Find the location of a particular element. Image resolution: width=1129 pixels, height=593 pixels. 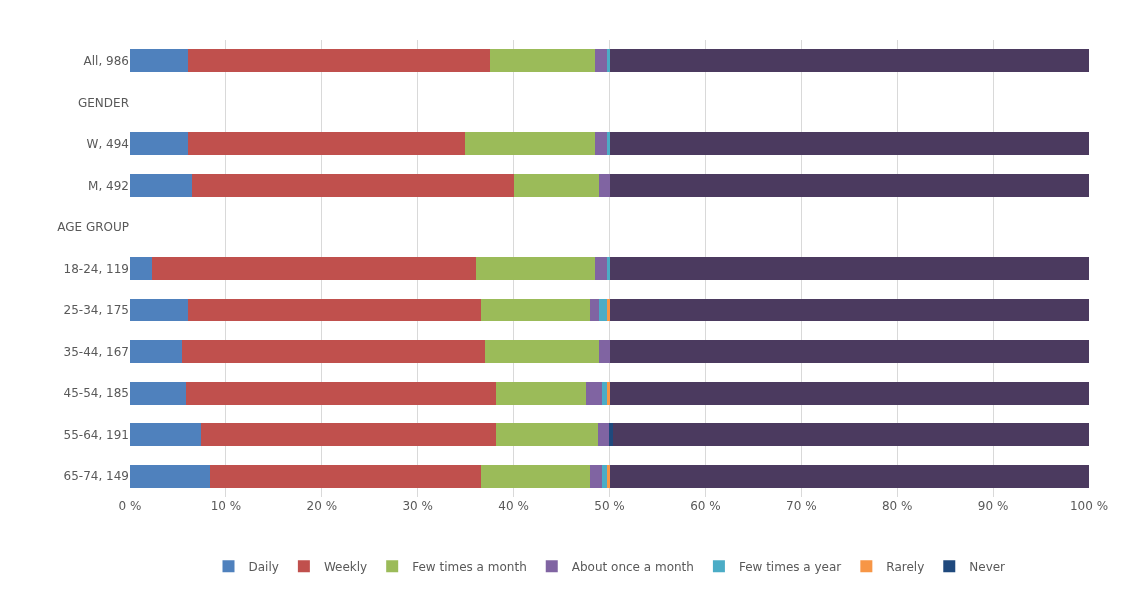

y-tick-label: 65-74, 149 is located at coordinates (96, 476).